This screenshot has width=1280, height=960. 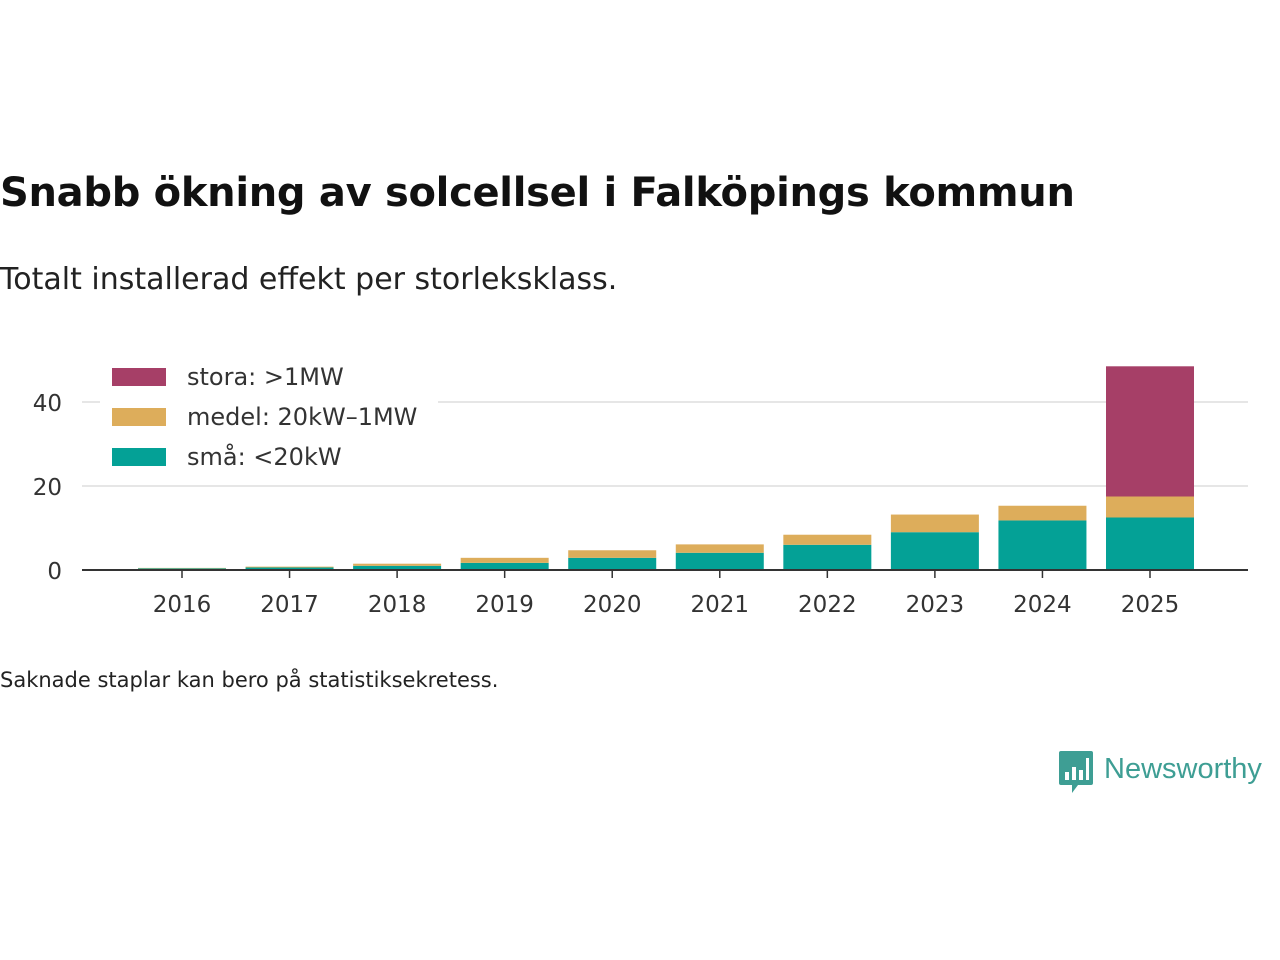 I want to click on bar-sma-2017, so click(x=289, y=568).